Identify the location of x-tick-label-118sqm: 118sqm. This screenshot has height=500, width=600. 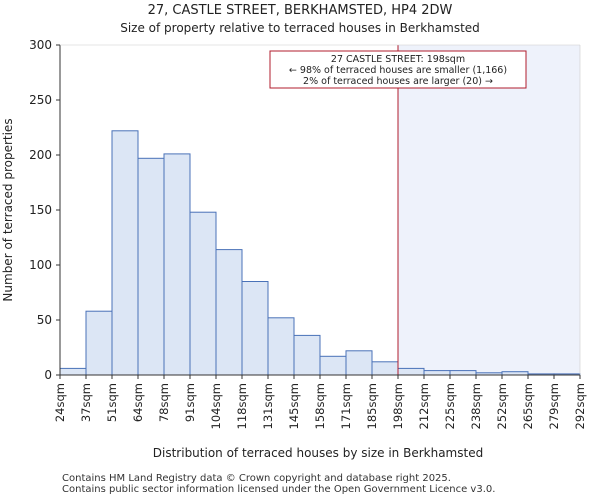
(242, 406).